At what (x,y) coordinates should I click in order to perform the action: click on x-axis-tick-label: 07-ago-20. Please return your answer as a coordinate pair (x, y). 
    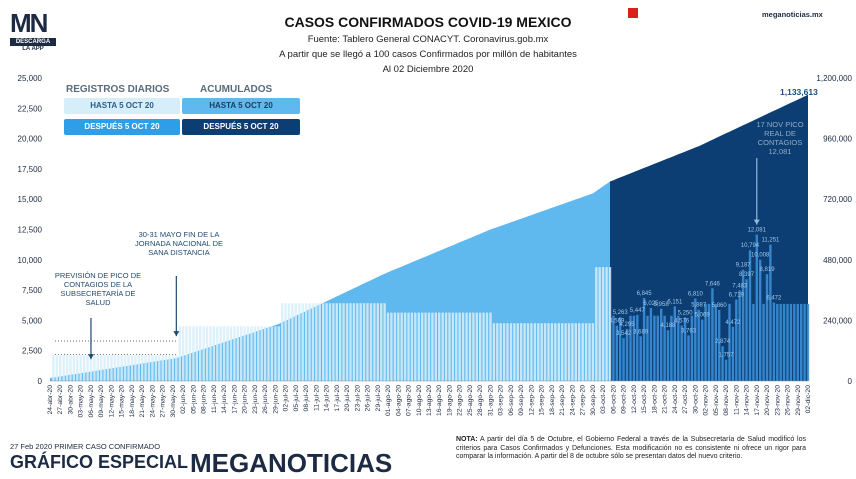
    Looking at the image, I should click on (409, 400).